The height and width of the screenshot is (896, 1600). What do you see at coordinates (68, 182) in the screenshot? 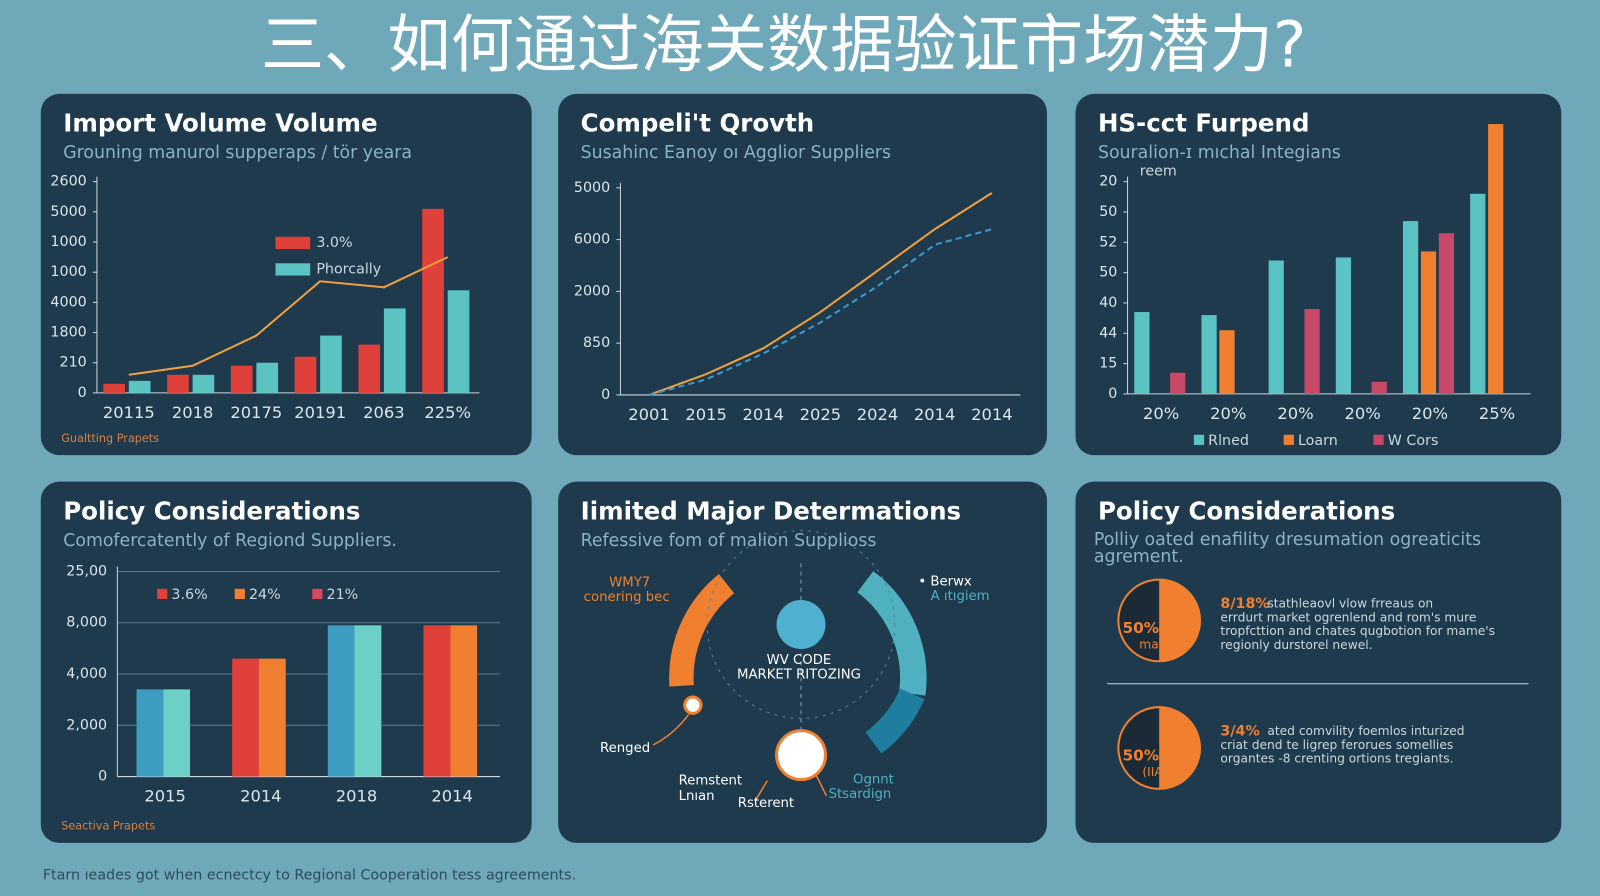
I see `y-tick-label: 2600` at bounding box center [68, 182].